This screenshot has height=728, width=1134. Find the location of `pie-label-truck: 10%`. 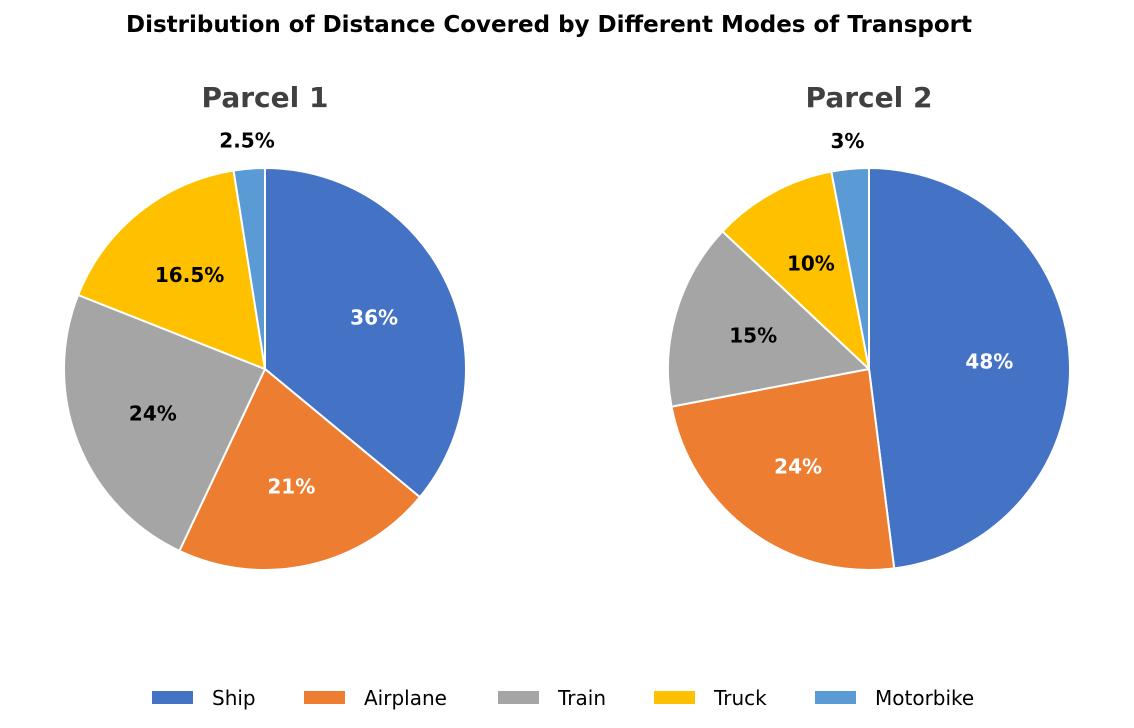

pie-label-truck: 10% is located at coordinates (811, 263).